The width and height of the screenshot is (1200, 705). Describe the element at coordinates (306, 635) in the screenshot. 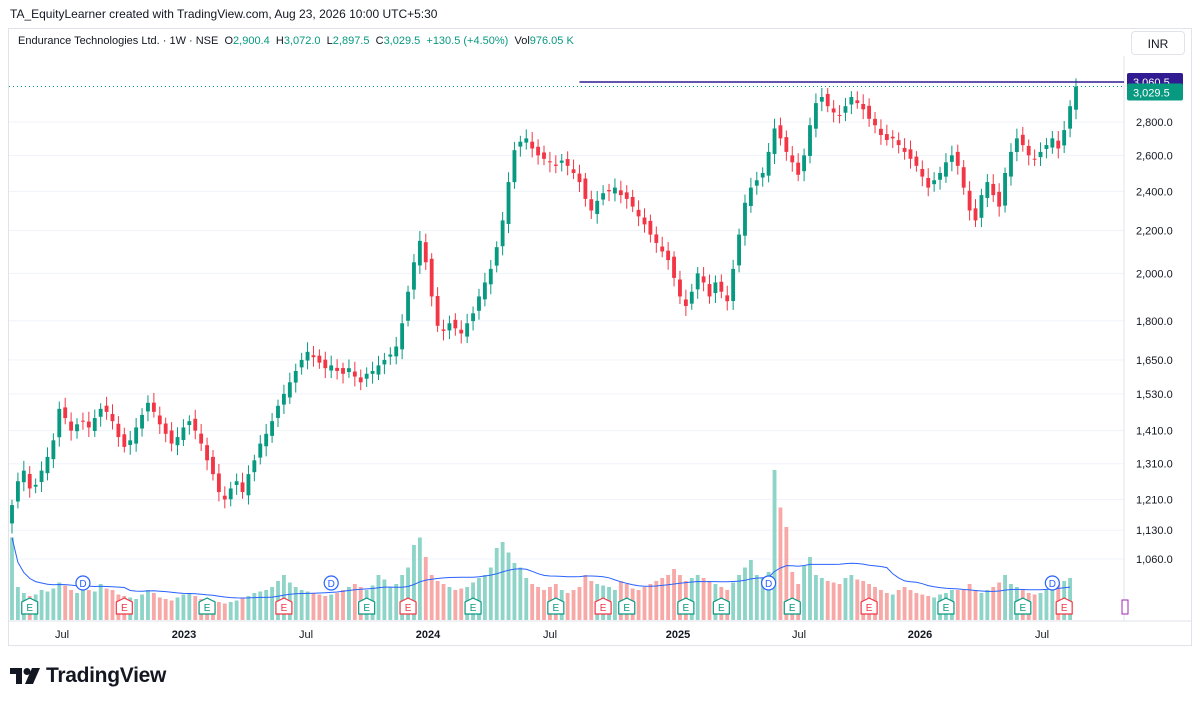

I see `time-tick-label: Jul` at that location.